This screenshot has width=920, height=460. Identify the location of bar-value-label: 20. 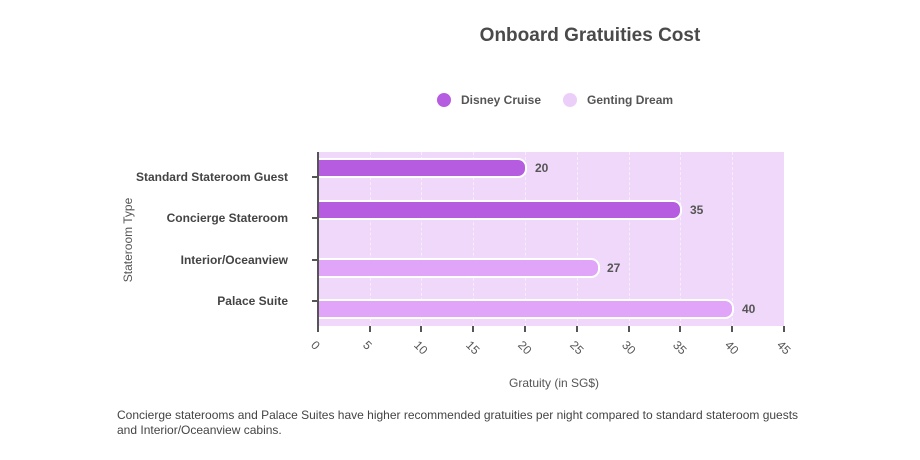
(542, 168).